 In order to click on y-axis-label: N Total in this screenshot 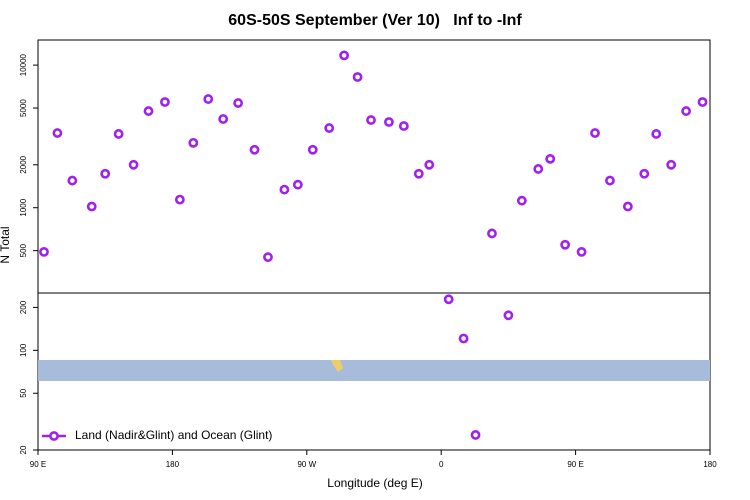, I will do `click(6, 244)`.